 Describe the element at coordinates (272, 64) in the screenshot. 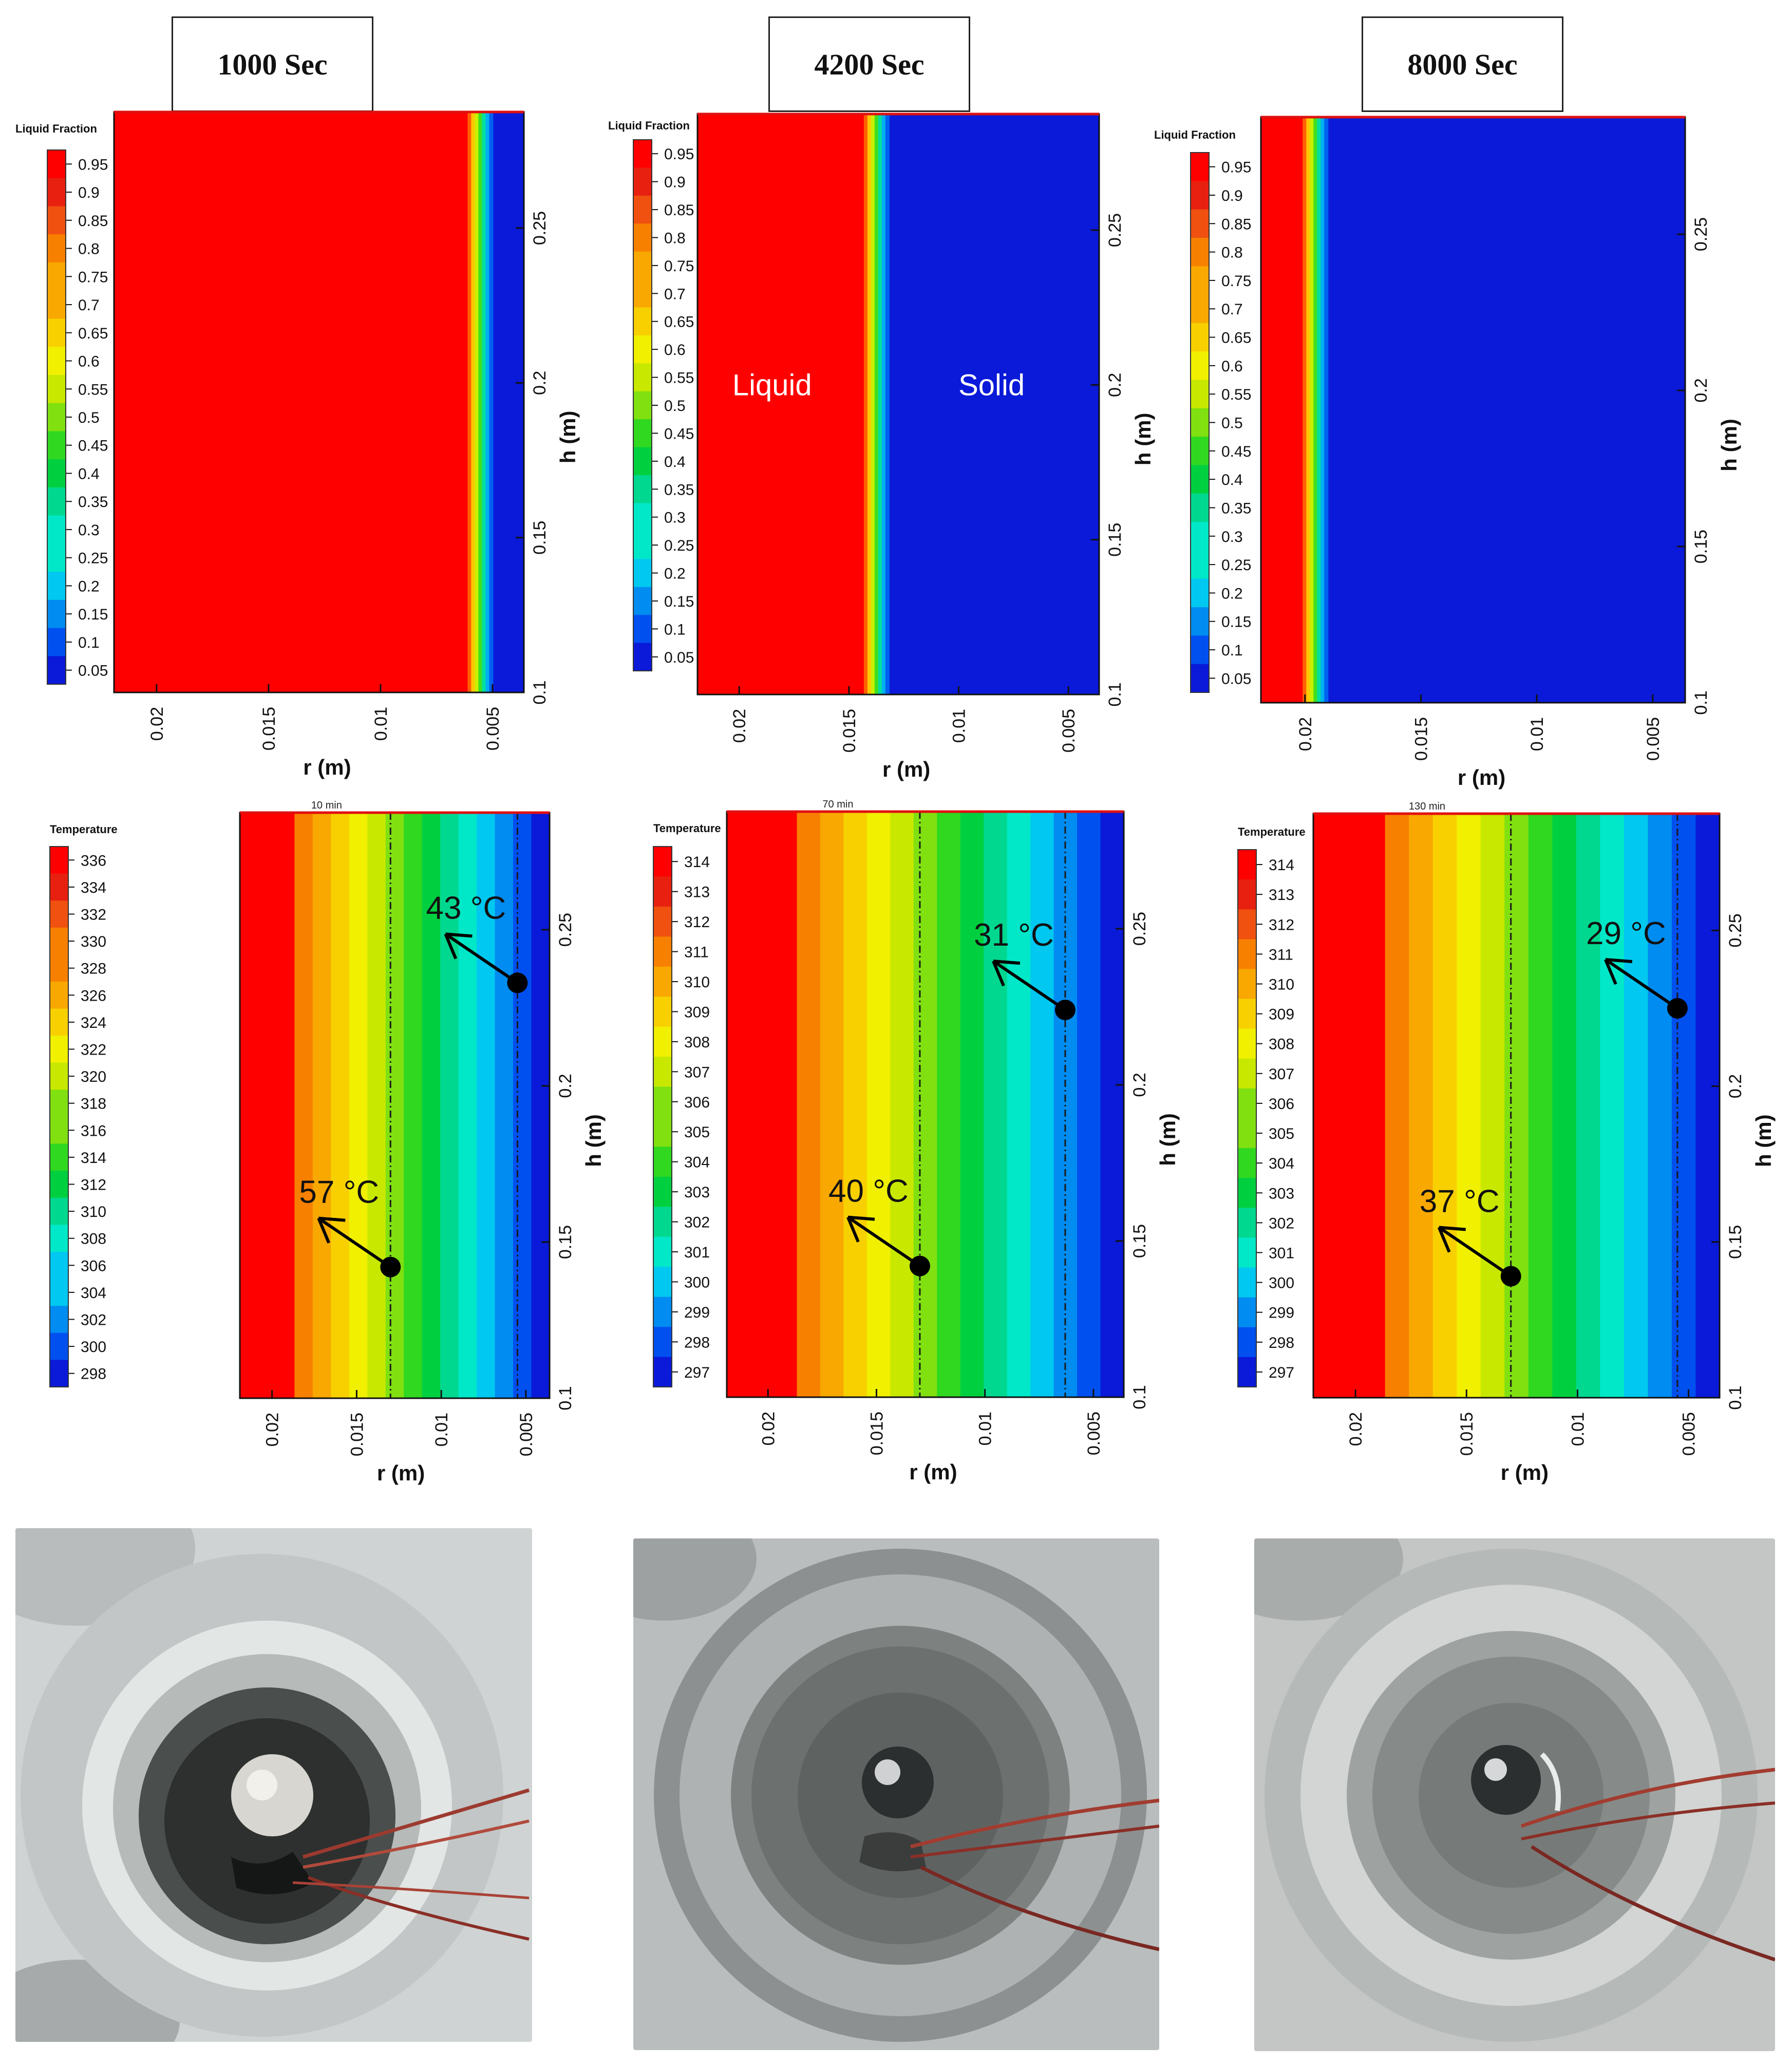

I see `time-label-1000: 1000 Sec` at that location.